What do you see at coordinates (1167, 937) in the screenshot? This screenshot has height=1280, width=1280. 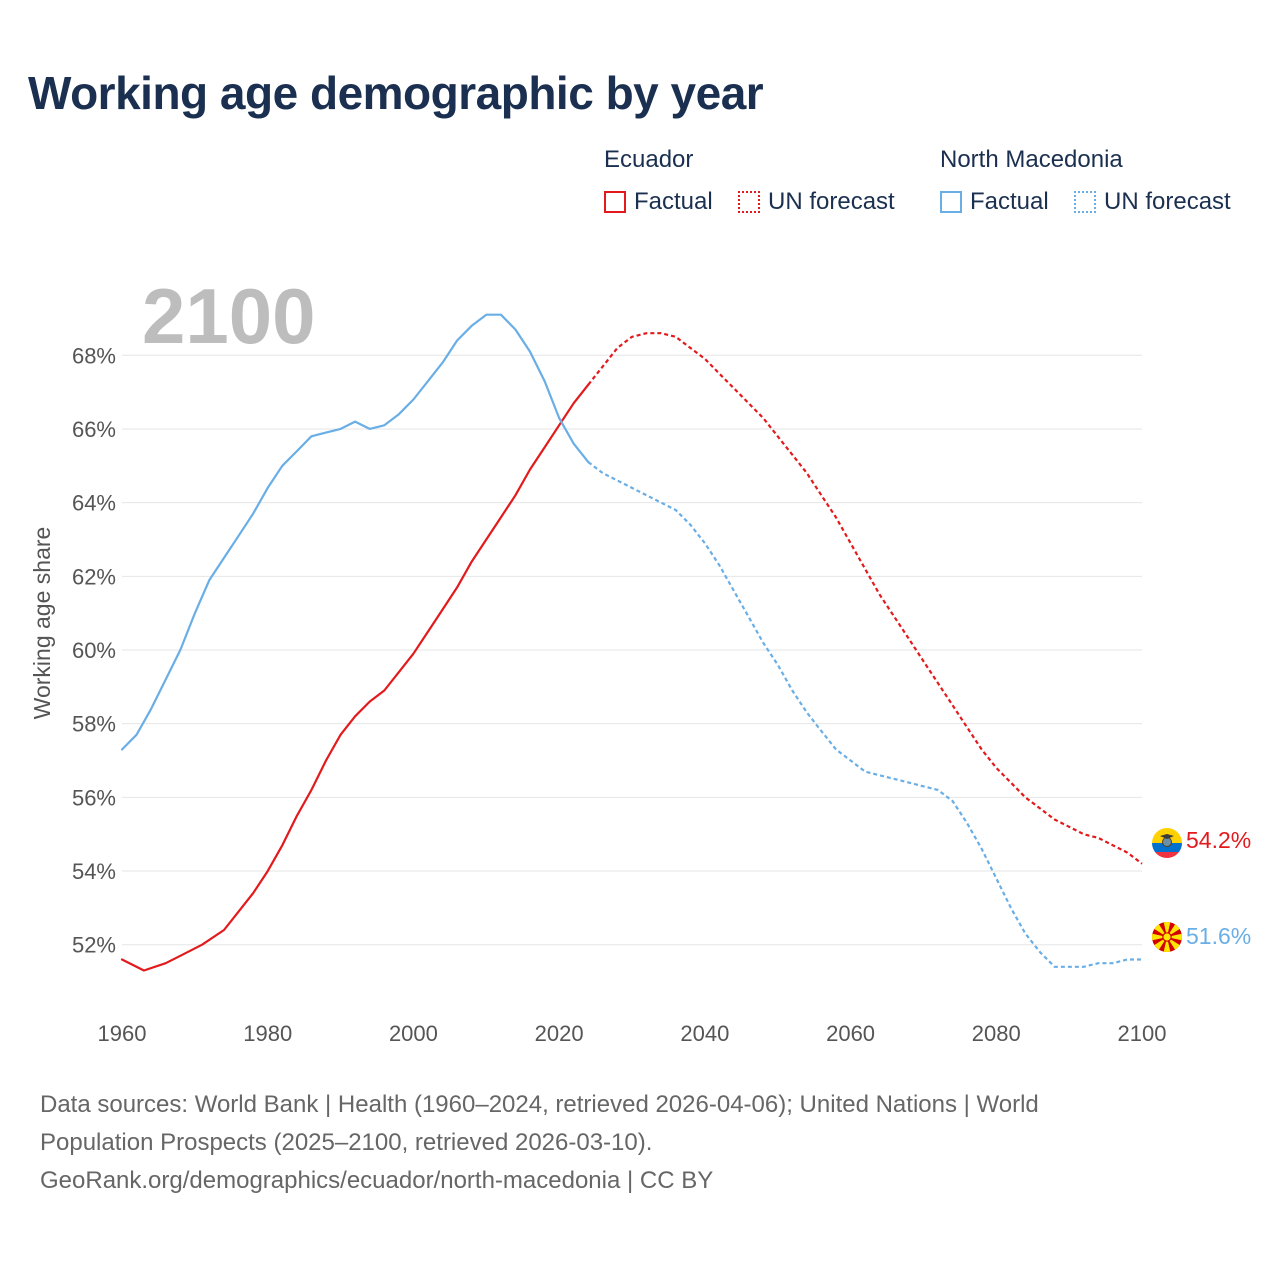 I see `north-macedonia-flag-icon` at bounding box center [1167, 937].